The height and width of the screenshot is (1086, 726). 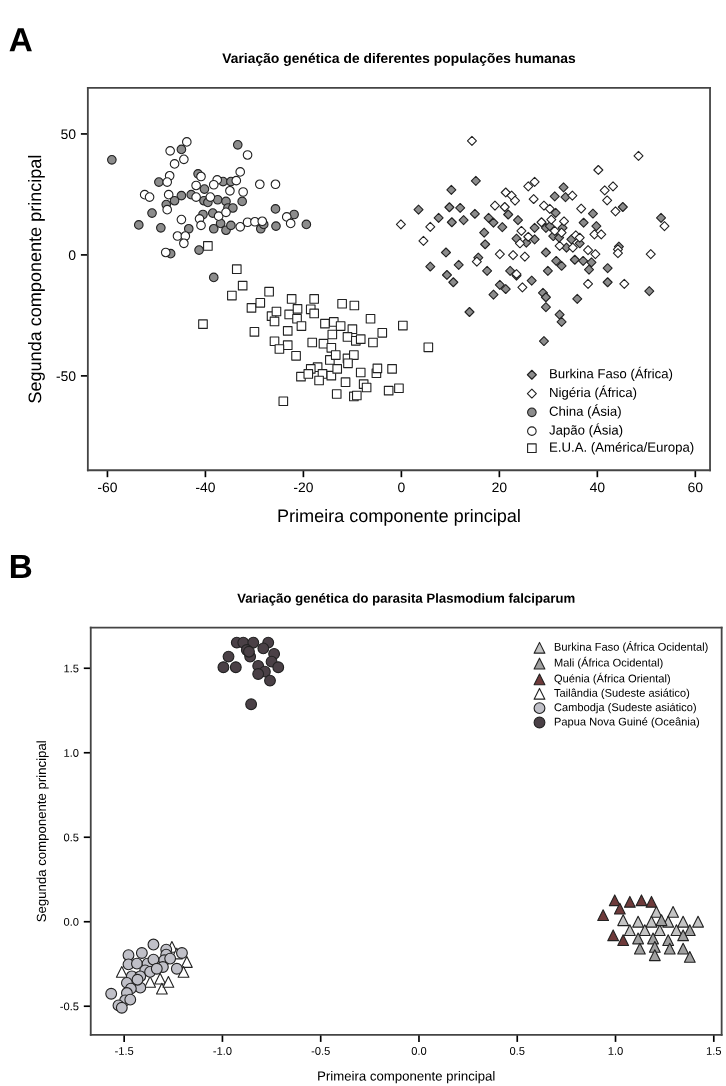 What do you see at coordinates (71, 668) in the screenshot?
I see `y-tick-label: 1.5` at bounding box center [71, 668].